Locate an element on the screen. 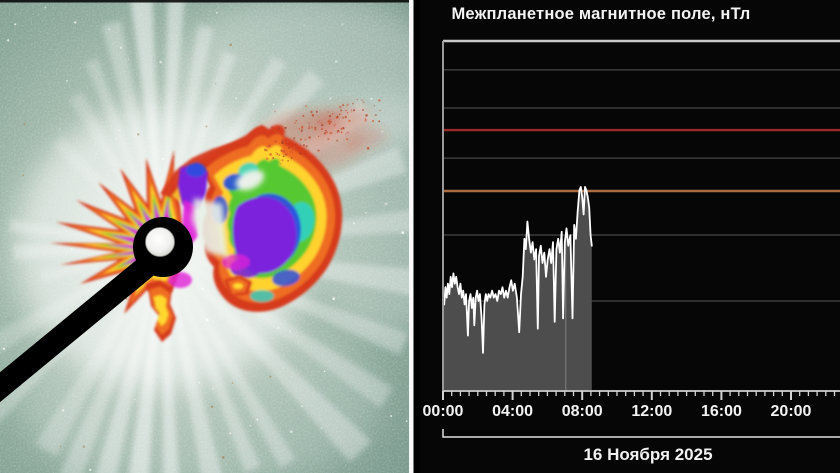 Image resolution: width=840 pixels, height=473 pixels. x-tick-label: 16:00 is located at coordinates (721, 411).